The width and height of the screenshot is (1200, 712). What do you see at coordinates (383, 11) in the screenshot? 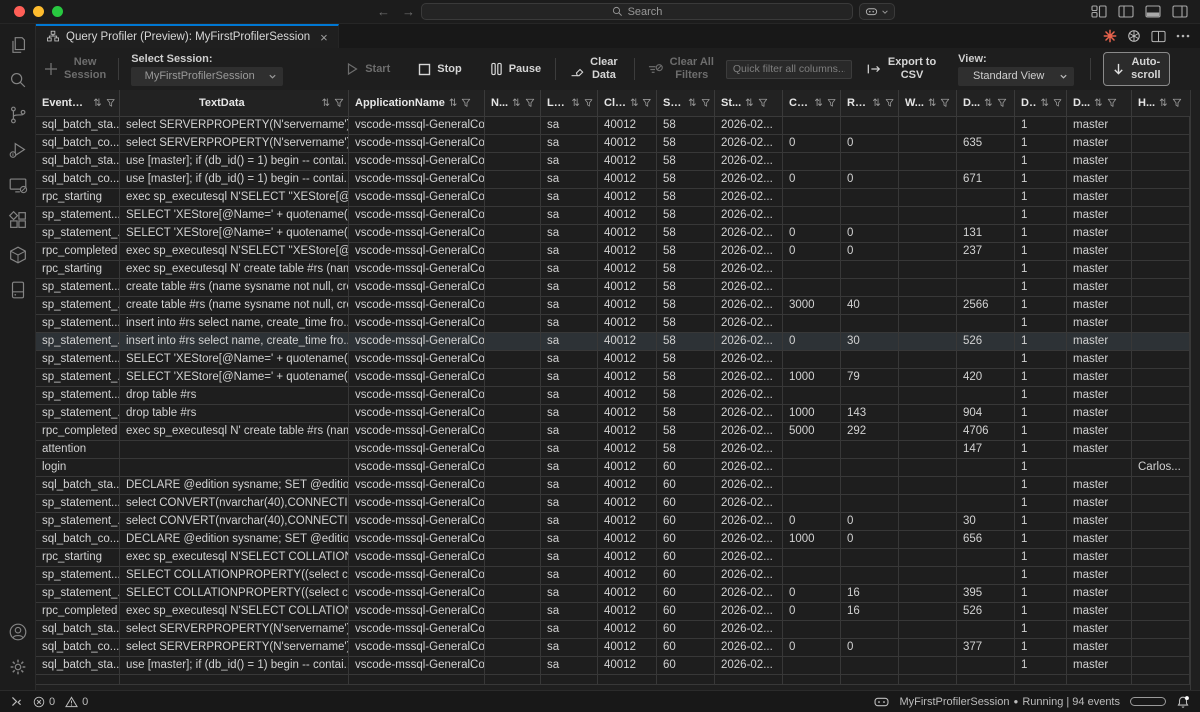
I see `back-button: ←` at bounding box center [383, 11].